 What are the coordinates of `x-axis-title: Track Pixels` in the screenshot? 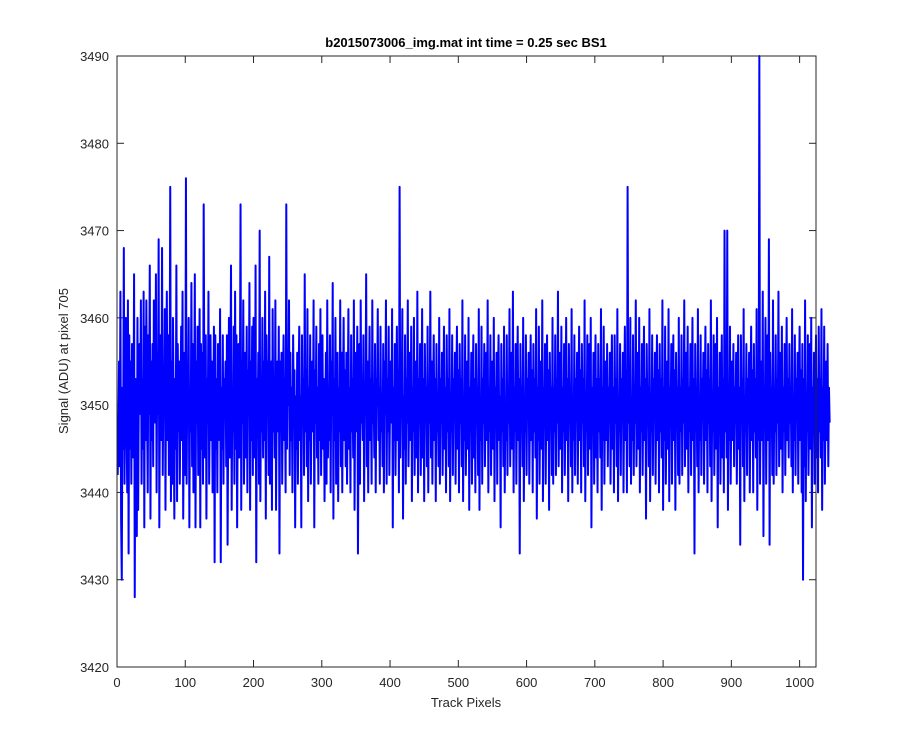 It's located at (466, 702).